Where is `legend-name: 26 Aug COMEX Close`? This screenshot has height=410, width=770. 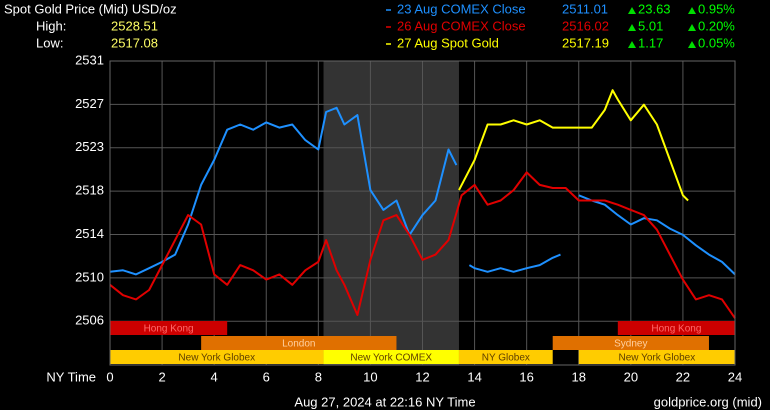 legend-name: 26 Aug COMEX Close is located at coordinates (461, 25).